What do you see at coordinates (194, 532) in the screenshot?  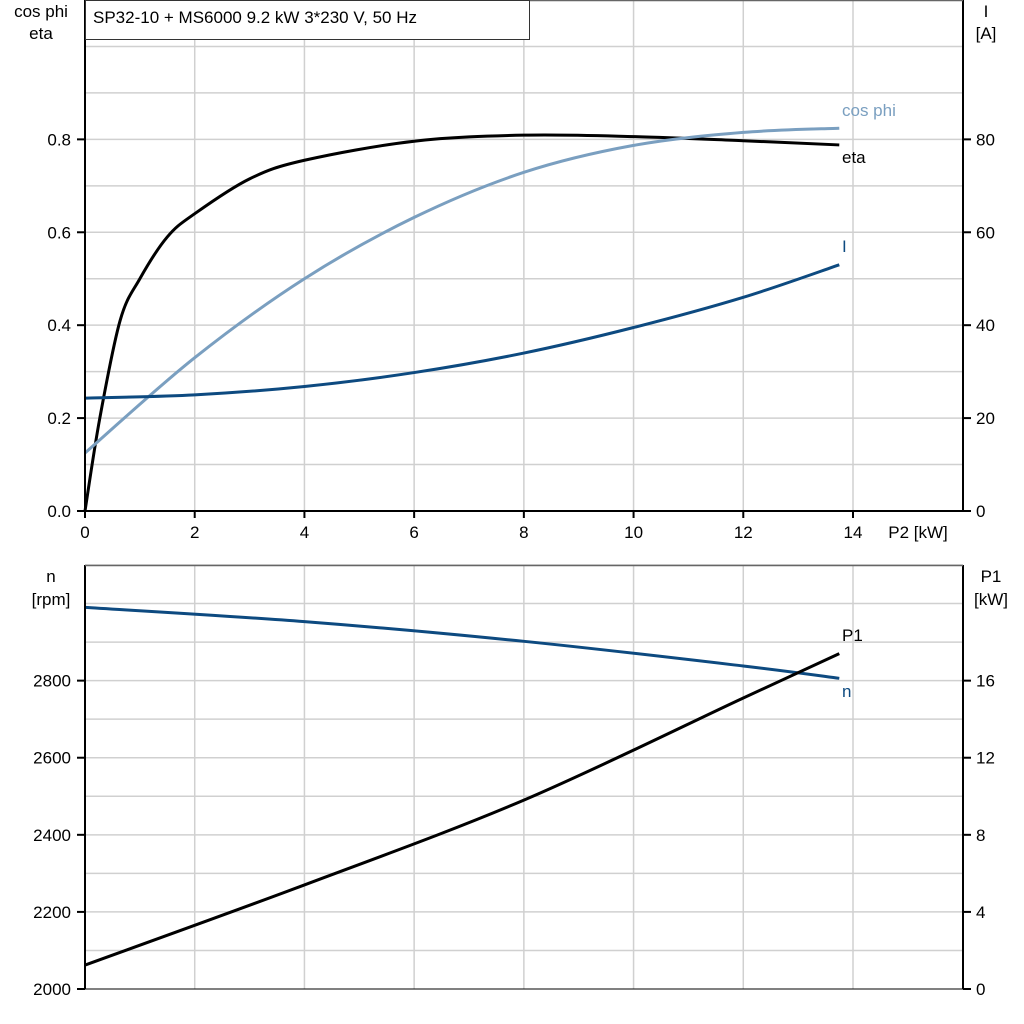 I see `x-tick-label: 2` at bounding box center [194, 532].